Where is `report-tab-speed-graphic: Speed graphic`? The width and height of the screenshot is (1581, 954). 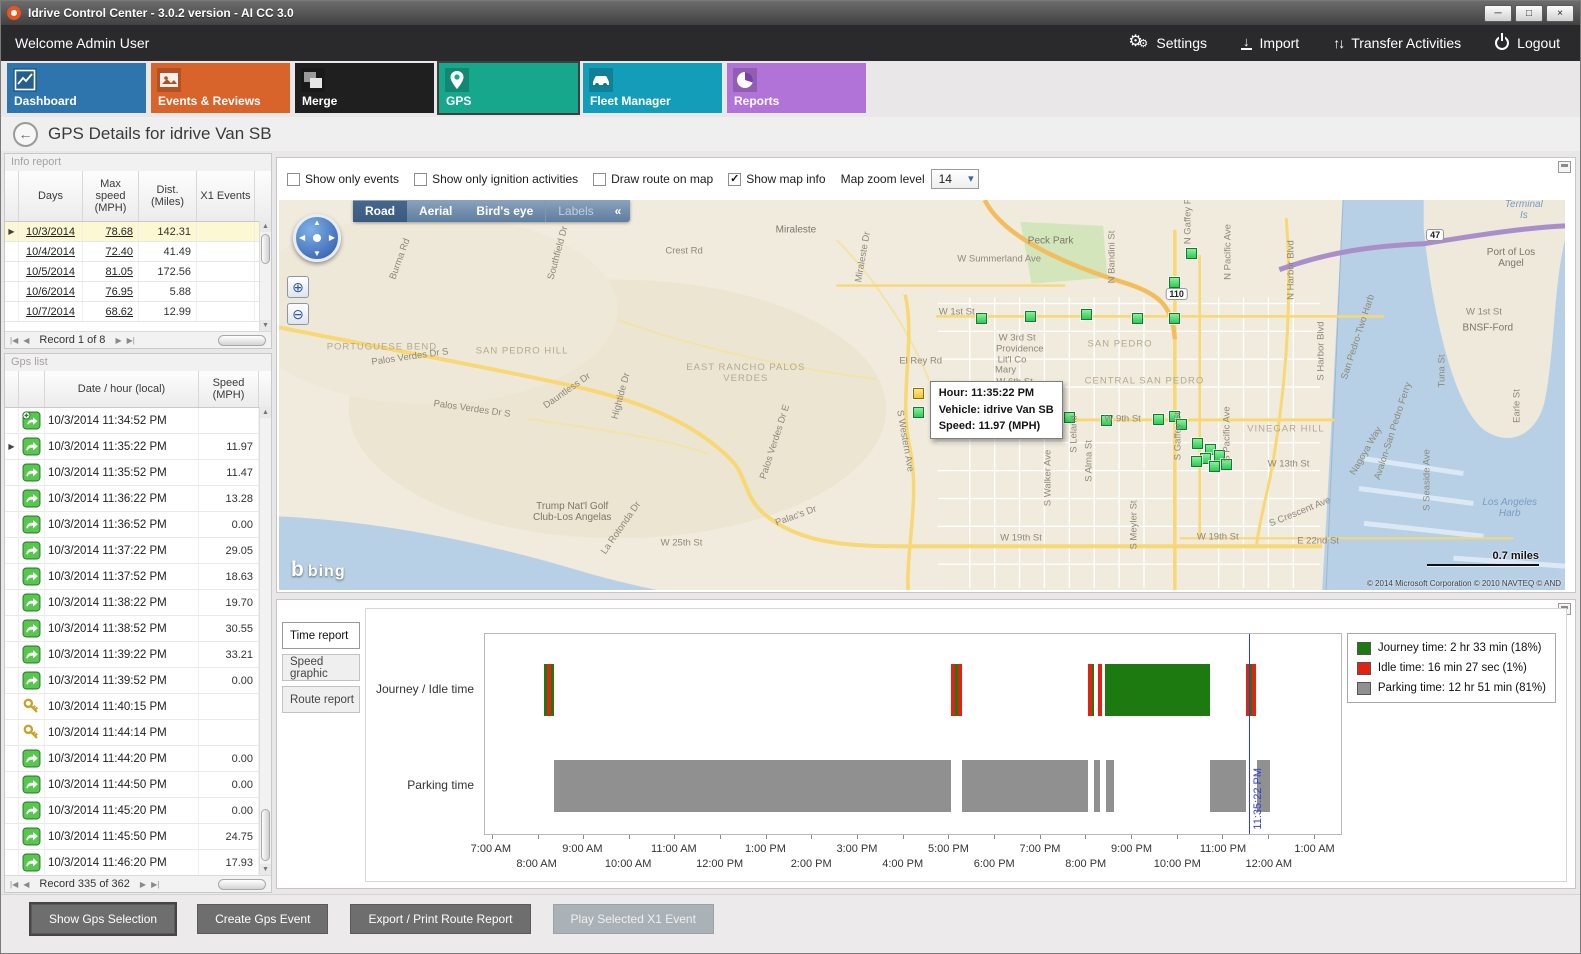
report-tab-speed-graphic: Speed graphic is located at coordinates (321, 667).